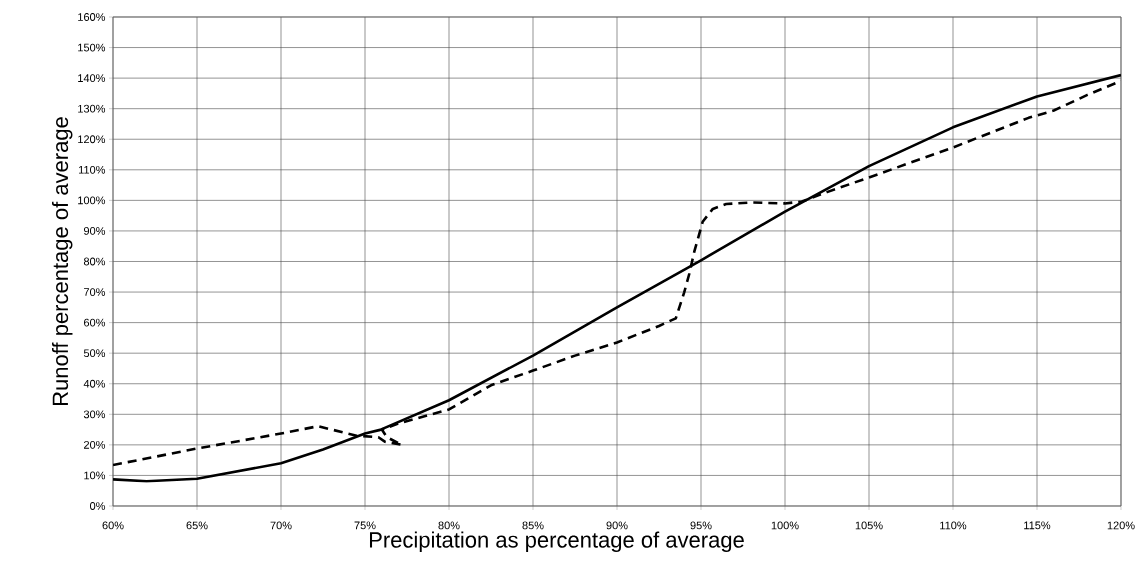  I want to click on y-axis-title: Runoff percentage of average, so click(62, 261).